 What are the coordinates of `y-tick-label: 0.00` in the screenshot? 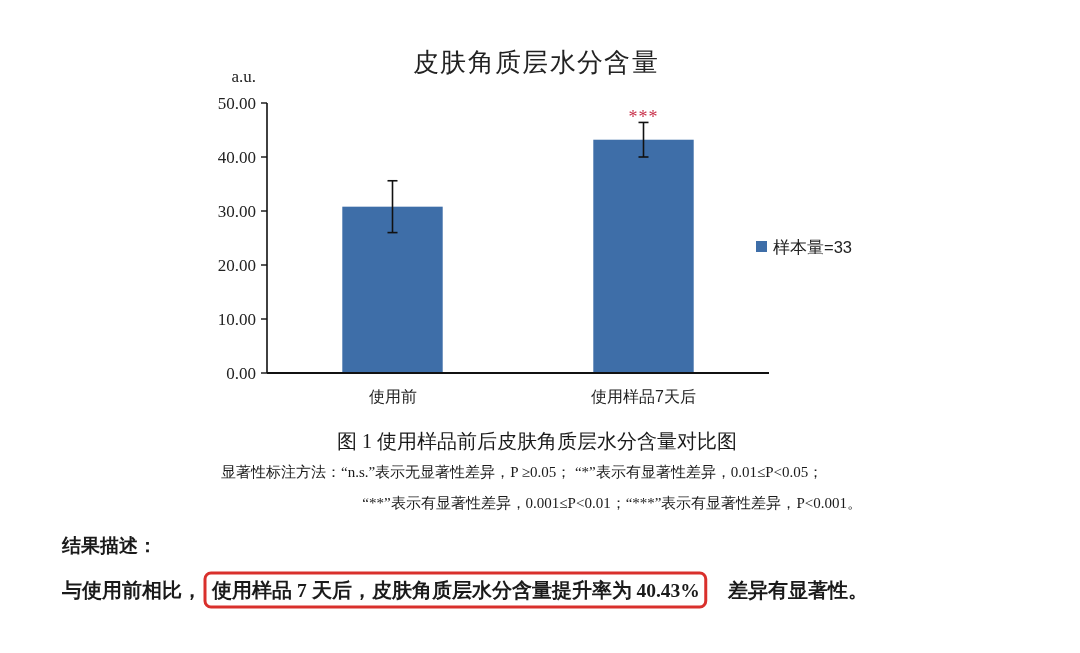 It's located at (241, 373).